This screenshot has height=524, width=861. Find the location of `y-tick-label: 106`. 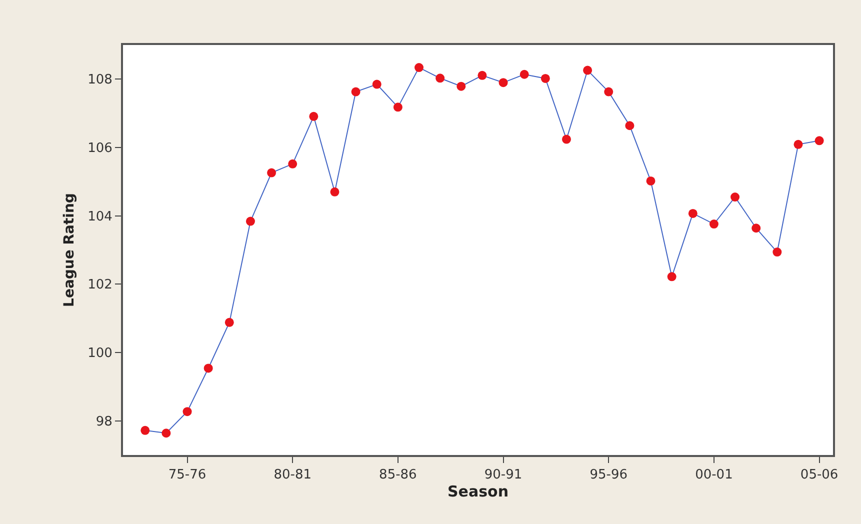

y-tick-label: 106 is located at coordinates (100, 148).